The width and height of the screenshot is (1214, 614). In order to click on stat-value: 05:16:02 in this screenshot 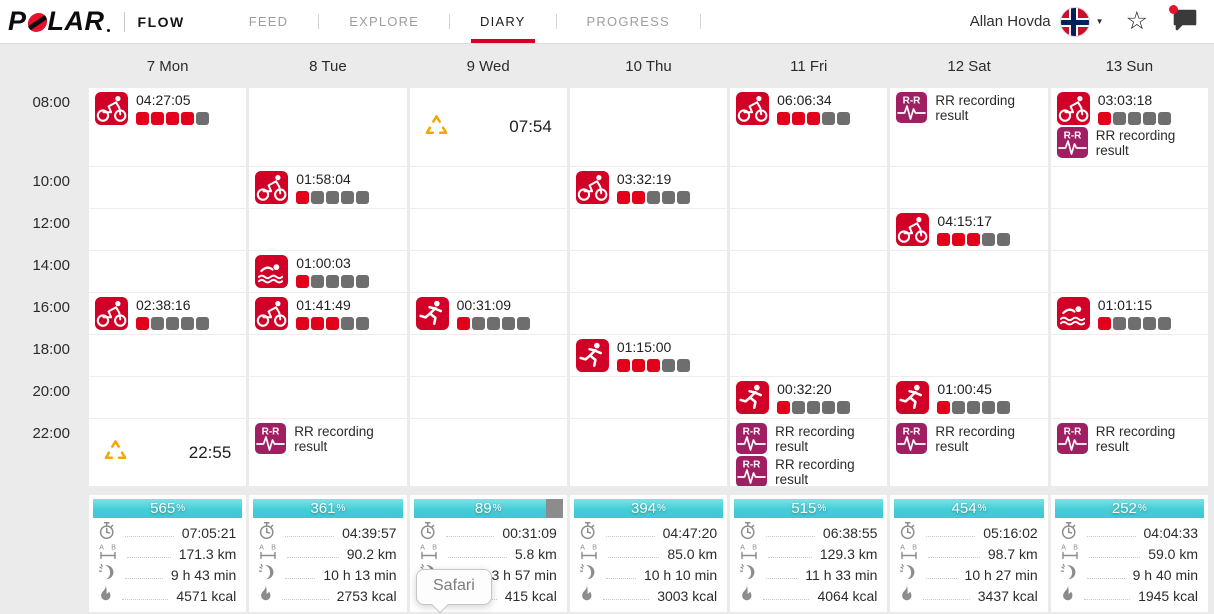, I will do `click(1010, 532)`.